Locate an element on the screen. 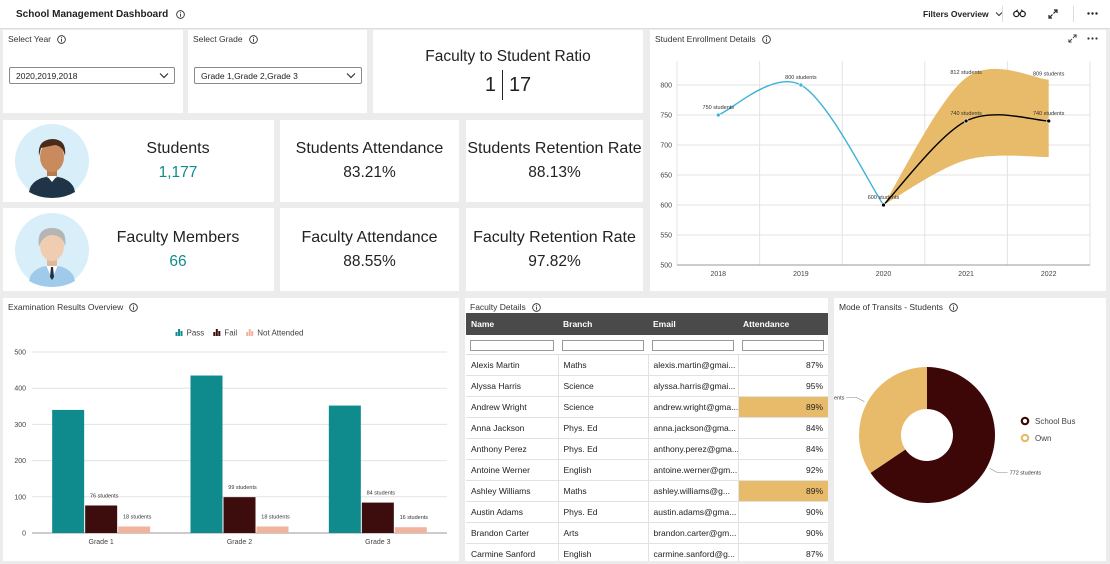 This screenshot has width=1110, height=564. legend-item: Fail is located at coordinates (225, 333).